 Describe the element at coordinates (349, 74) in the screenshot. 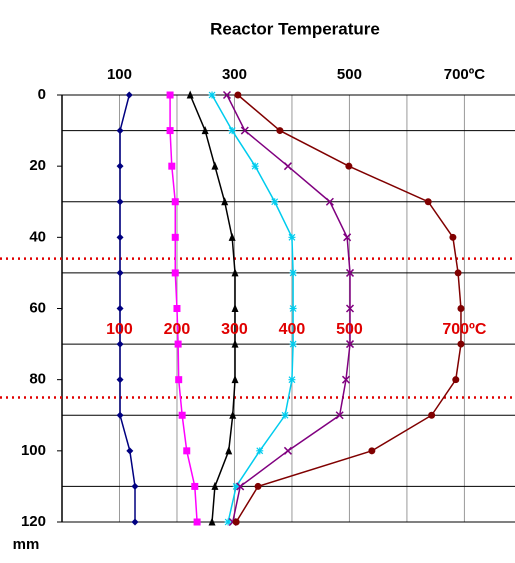

I see `x-tick-label: 500` at that location.